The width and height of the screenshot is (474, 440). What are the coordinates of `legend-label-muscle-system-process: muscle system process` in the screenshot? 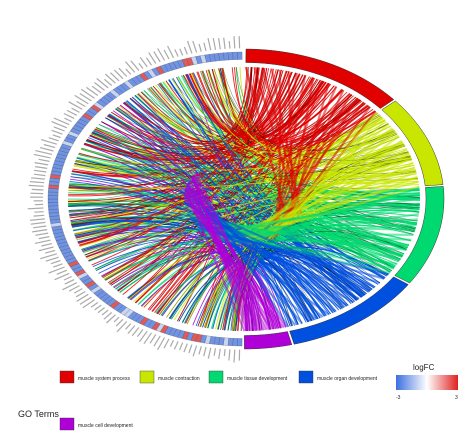 It's located at (104, 379).